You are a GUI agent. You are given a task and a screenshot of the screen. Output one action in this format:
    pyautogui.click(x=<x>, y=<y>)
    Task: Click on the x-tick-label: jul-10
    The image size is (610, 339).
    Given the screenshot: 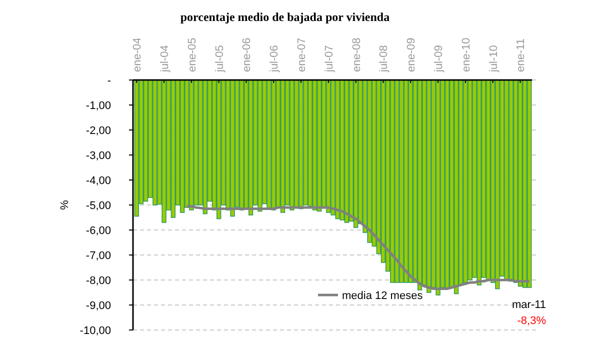 What is the action you would take?
    pyautogui.click(x=494, y=59)
    